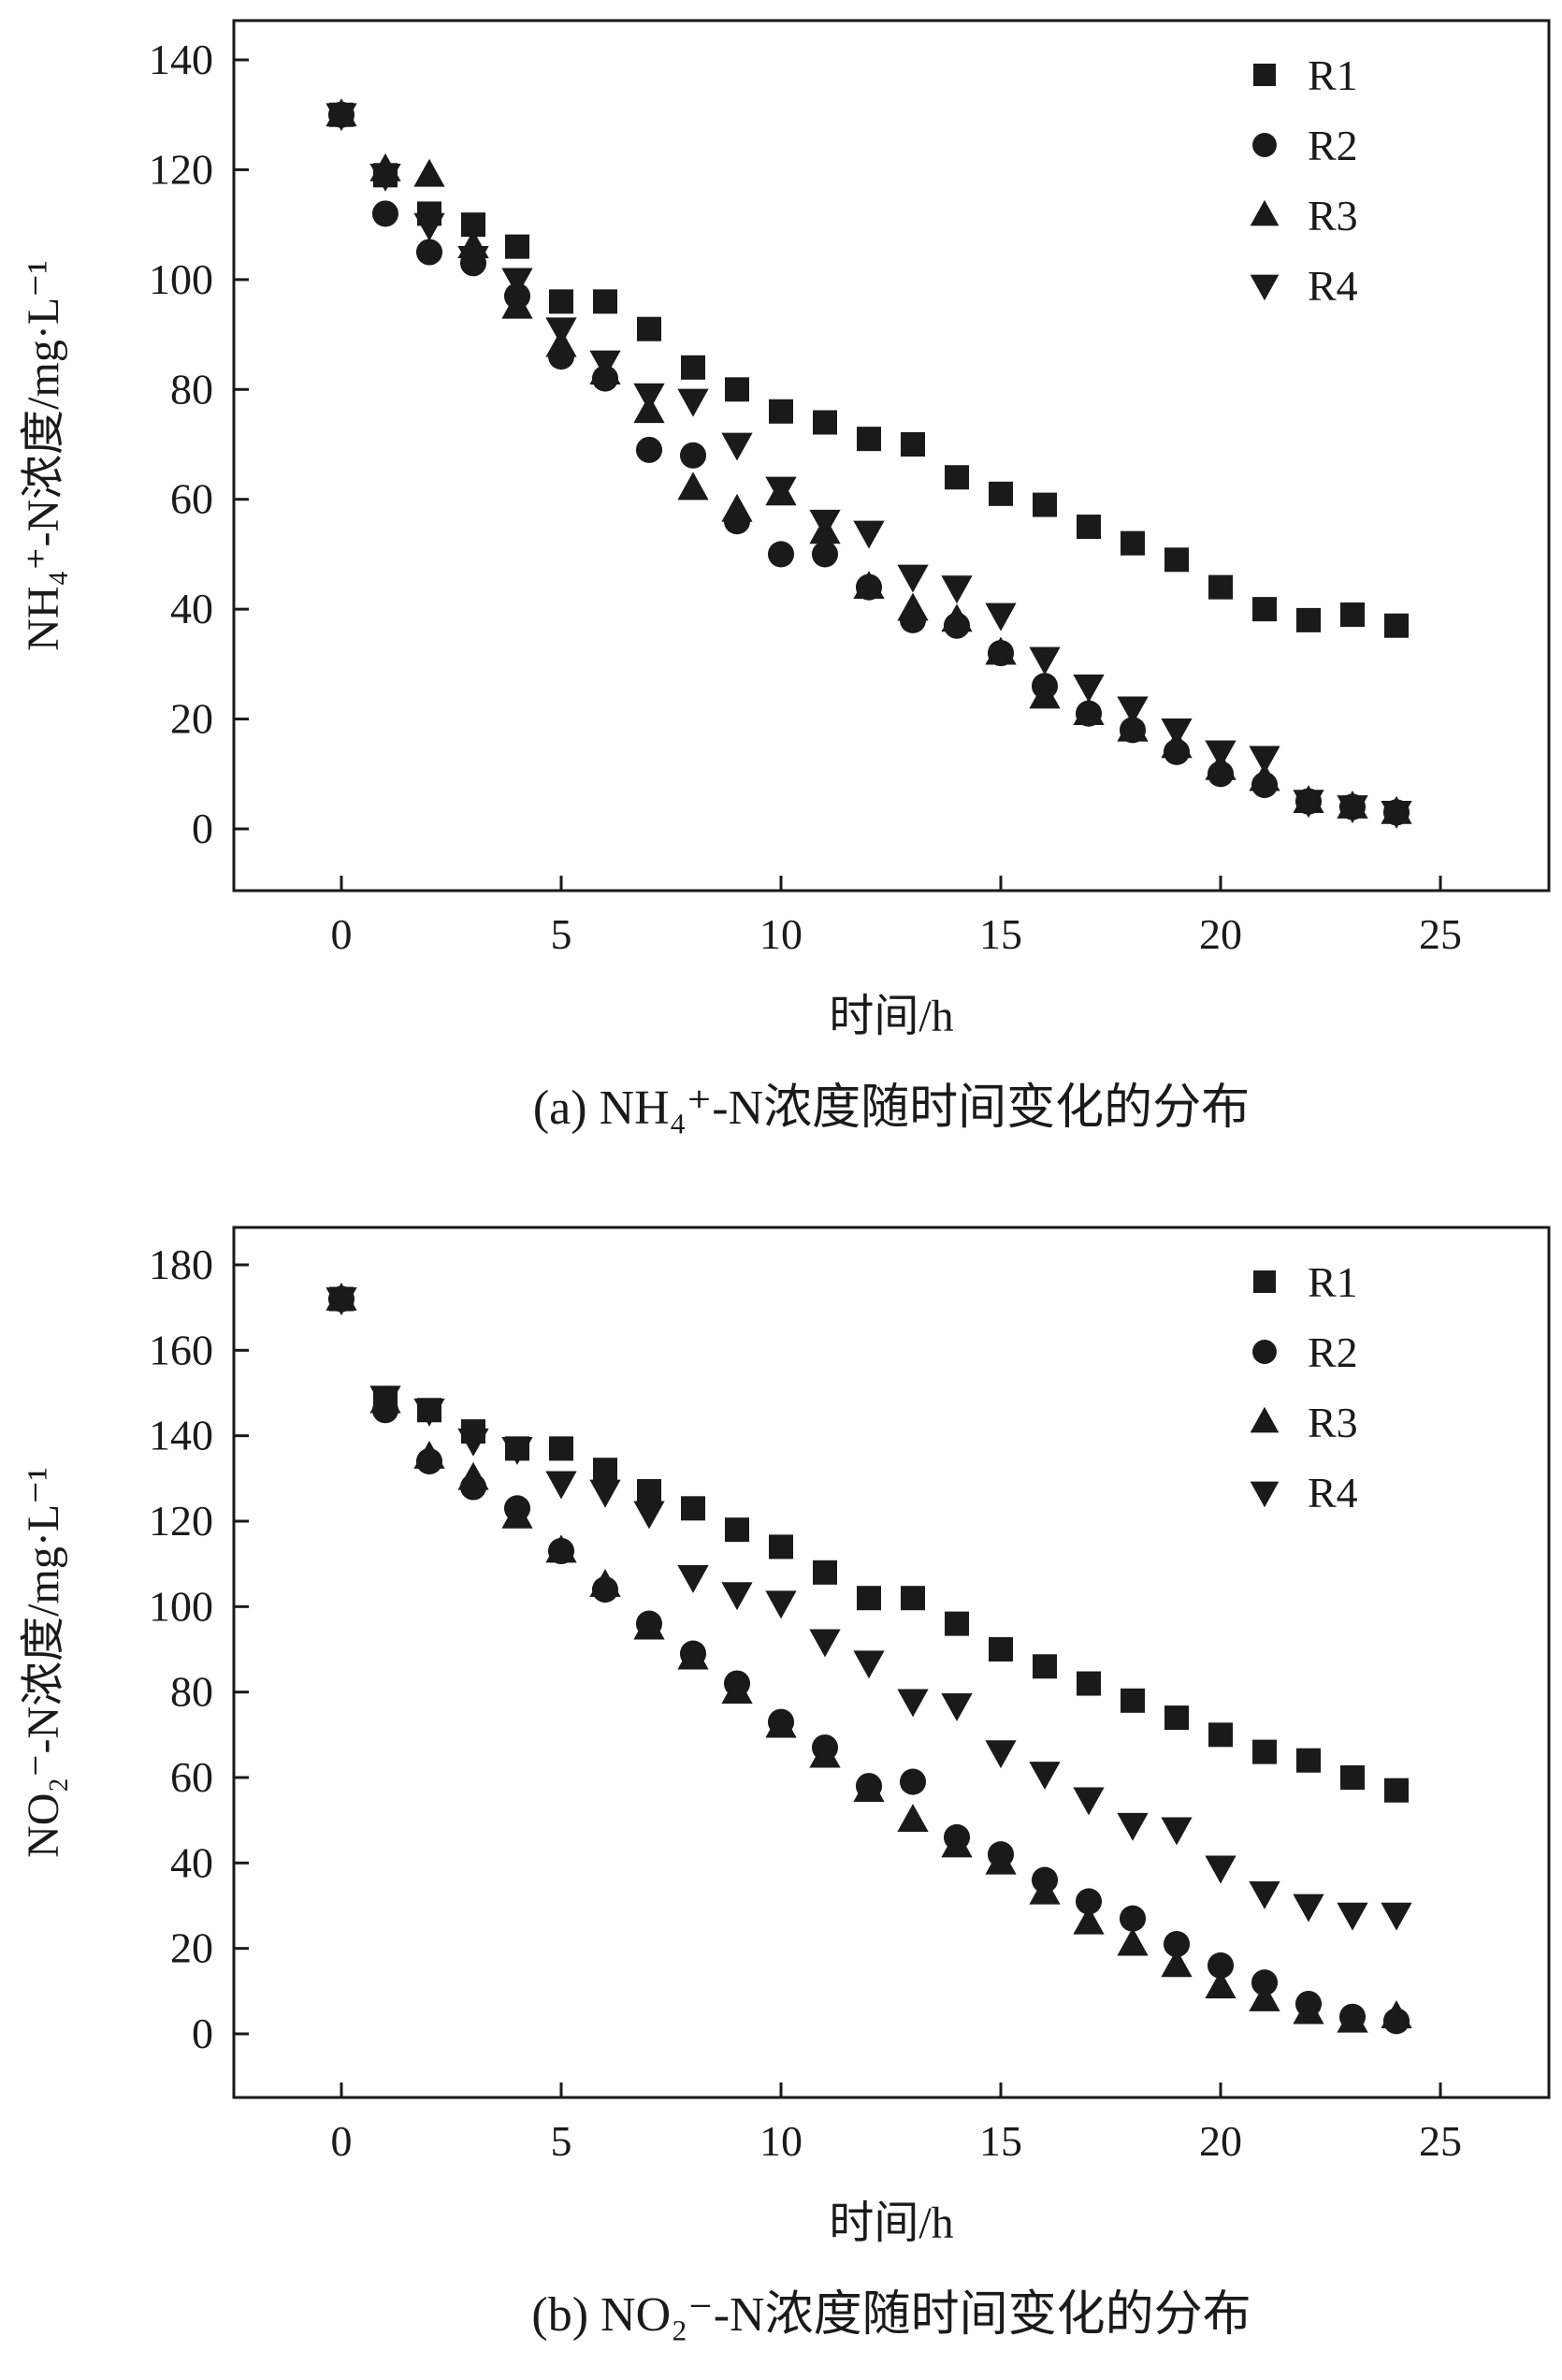 This screenshot has height=2380, width=1562. Describe the element at coordinates (191, 608) in the screenshot. I see `y-tick-label: 40` at that location.